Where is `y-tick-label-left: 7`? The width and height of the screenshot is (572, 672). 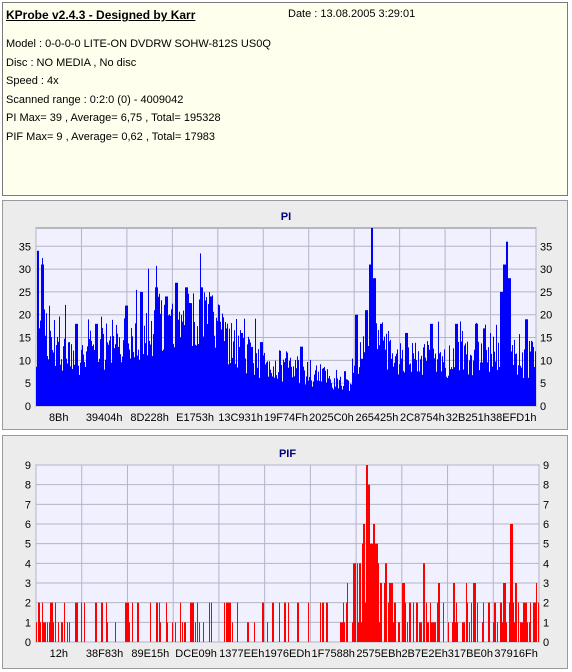 y-tick-label-left: 7 is located at coordinates (28, 505).